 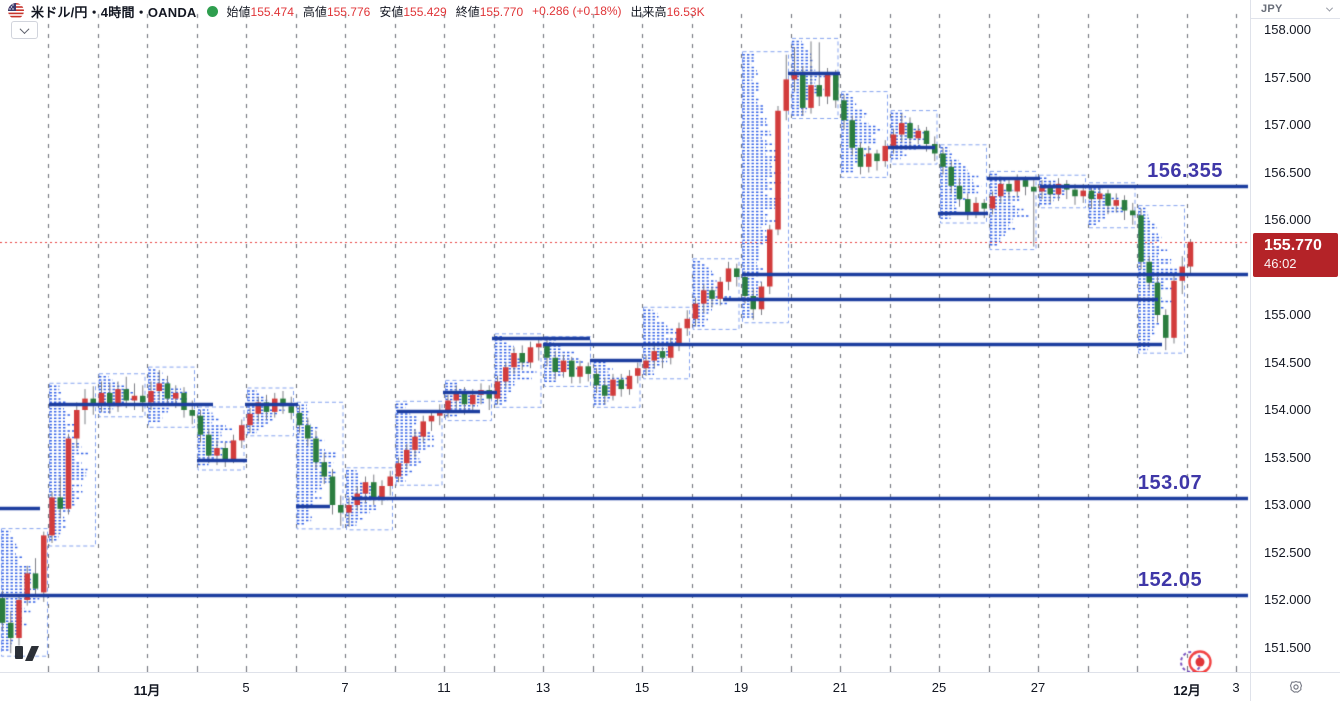 What do you see at coordinates (939, 687) in the screenshot?
I see `time-tick: 25` at bounding box center [939, 687].